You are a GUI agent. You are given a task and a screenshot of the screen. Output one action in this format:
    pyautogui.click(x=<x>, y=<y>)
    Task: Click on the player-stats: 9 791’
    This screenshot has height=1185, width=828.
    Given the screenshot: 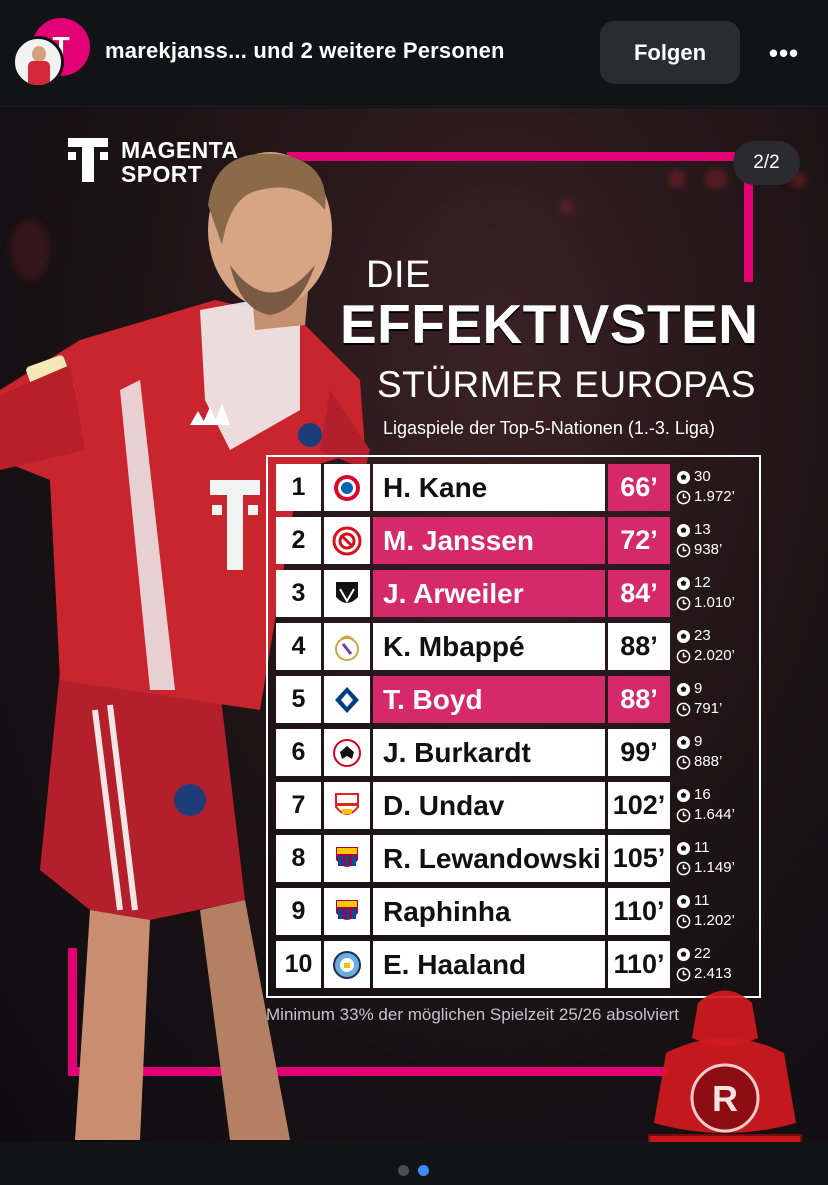 What is the action you would take?
    pyautogui.click(x=717, y=699)
    